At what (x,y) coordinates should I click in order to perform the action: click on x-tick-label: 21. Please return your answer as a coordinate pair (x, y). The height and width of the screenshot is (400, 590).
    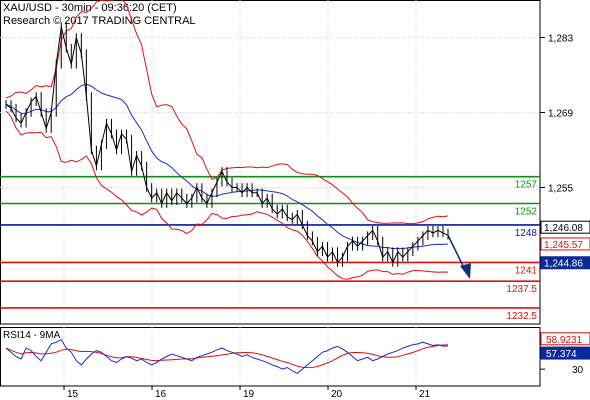
    Looking at the image, I should click on (425, 394).